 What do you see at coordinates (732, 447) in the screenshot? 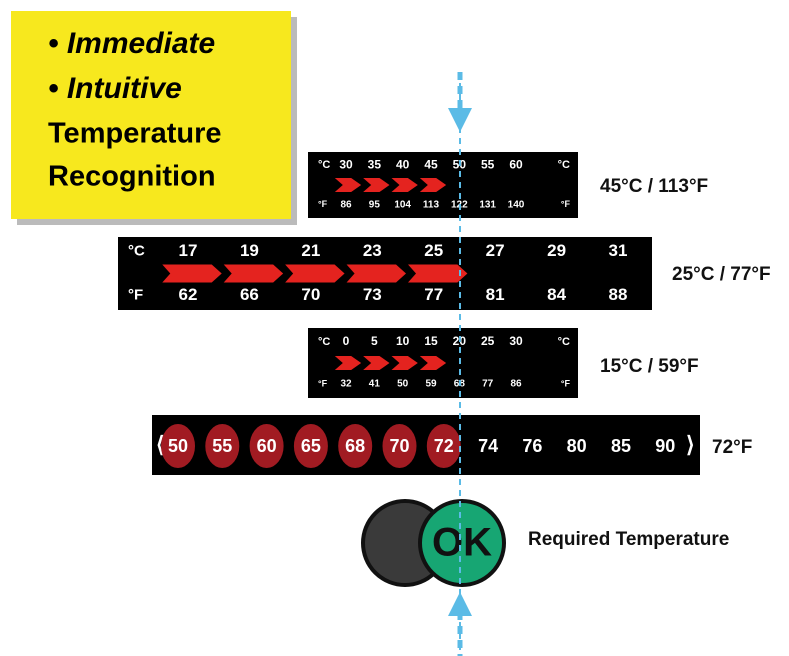
I see `strip-caption: 72°F` at bounding box center [732, 447].